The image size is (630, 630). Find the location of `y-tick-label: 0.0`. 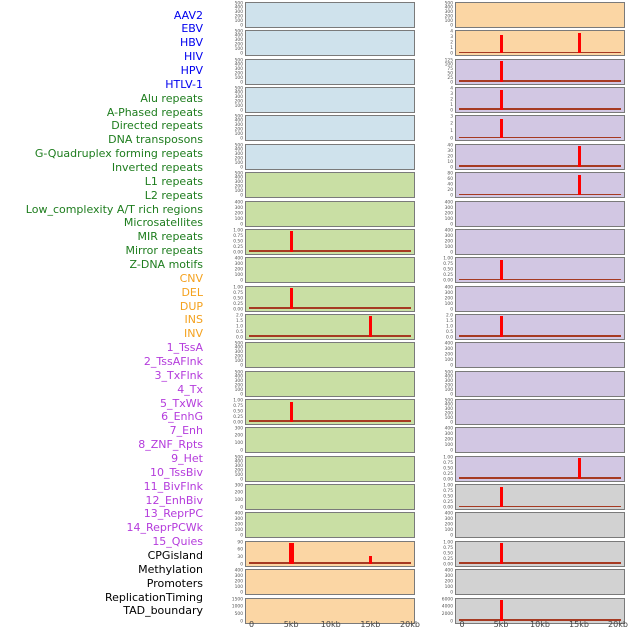

y-tick-label: 0.0 is located at coordinates (239, 337).